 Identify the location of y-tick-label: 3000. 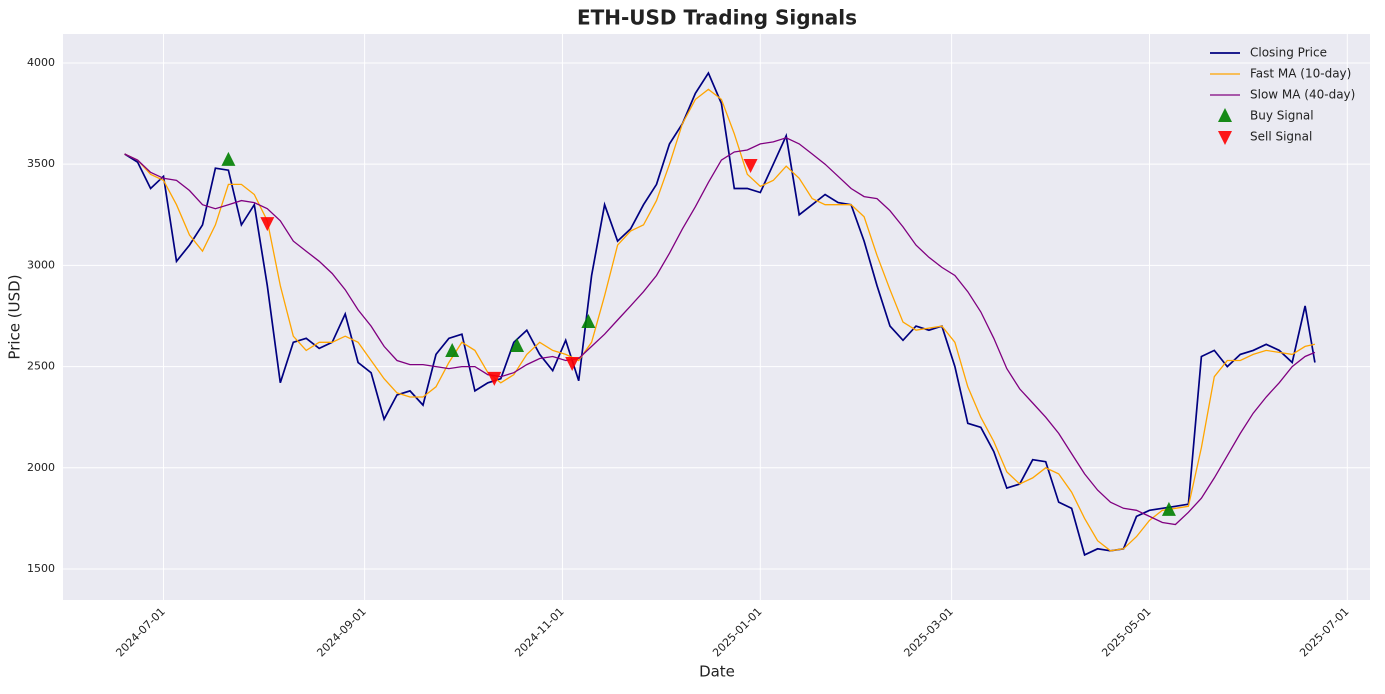
(41, 264).